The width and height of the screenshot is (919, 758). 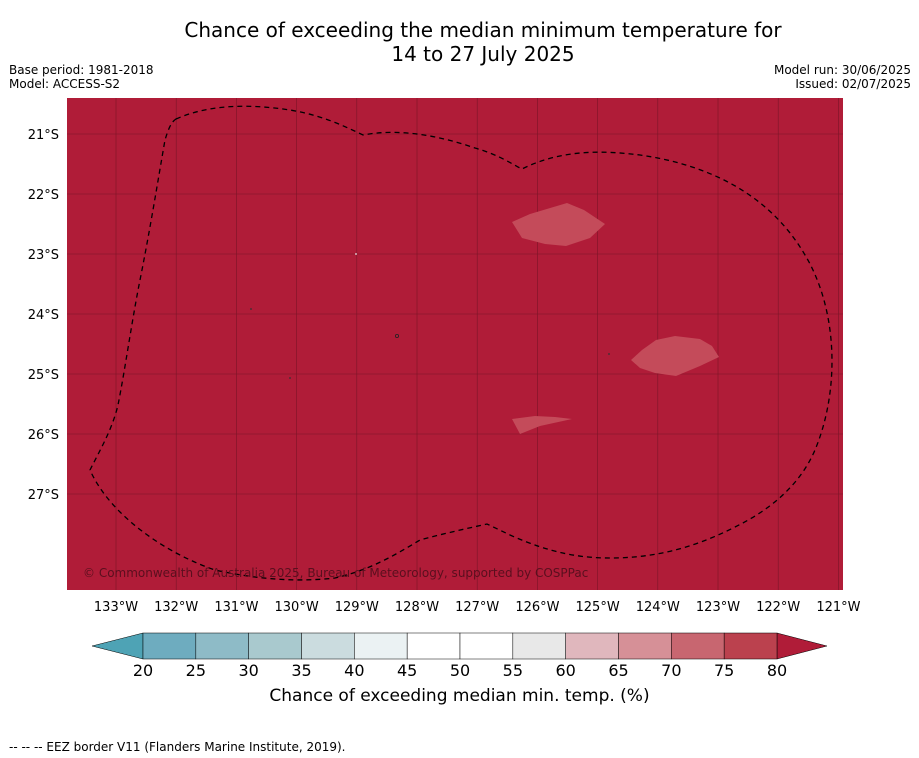 I want to click on lon-tick-label: 122°W, so click(x=778, y=607).